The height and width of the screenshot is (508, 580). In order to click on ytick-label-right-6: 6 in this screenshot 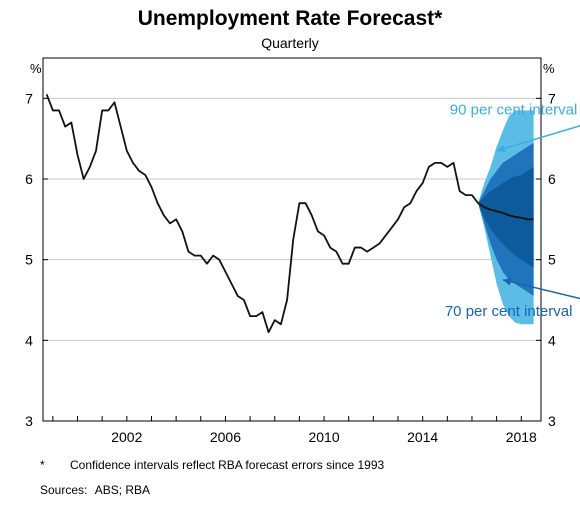, I will do `click(552, 179)`.